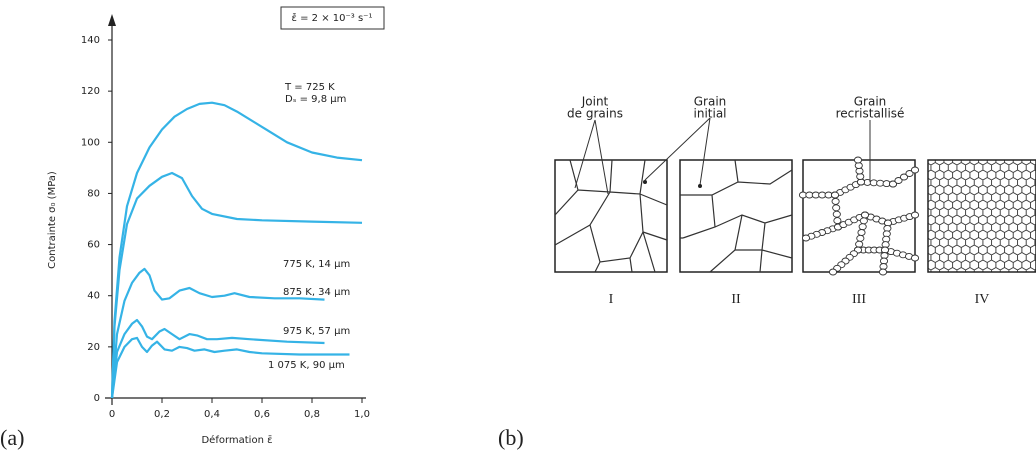  What do you see at coordinates (93, 347) in the screenshot?
I see `y-tick-label: 20` at bounding box center [93, 347].